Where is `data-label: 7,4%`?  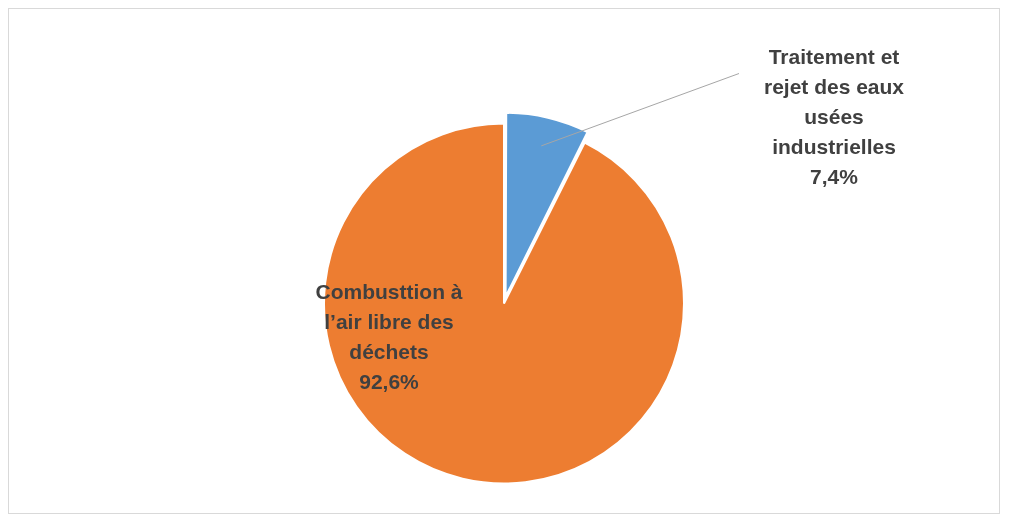
data-label: 7,4% is located at coordinates (834, 177).